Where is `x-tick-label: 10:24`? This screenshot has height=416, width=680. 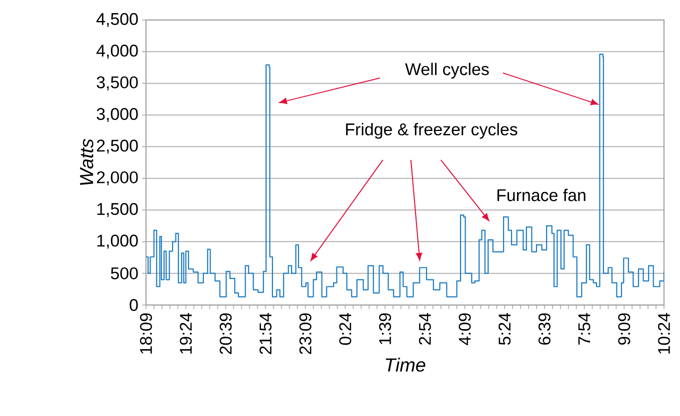 x-tick-label: 10:24 is located at coordinates (664, 333).